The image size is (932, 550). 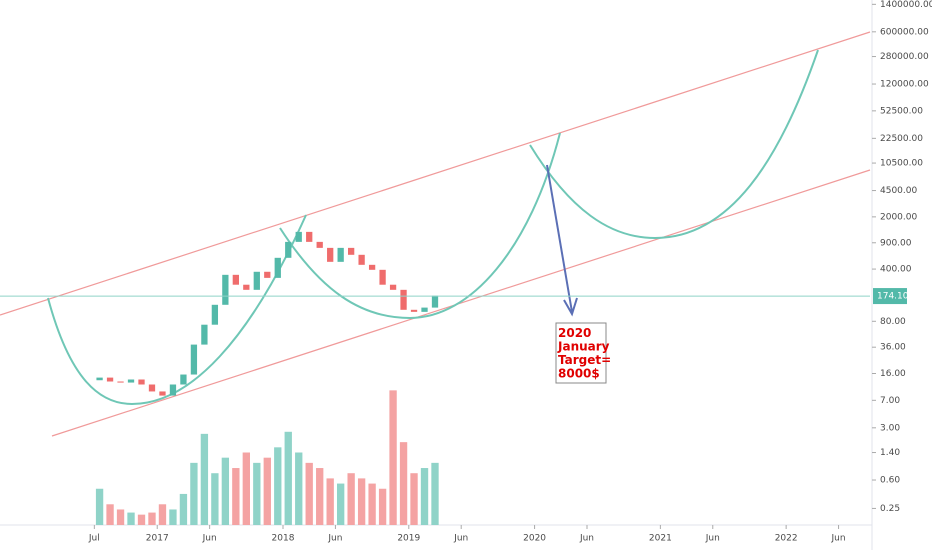 I want to click on x-tick-label: 2019, so click(x=408, y=539).